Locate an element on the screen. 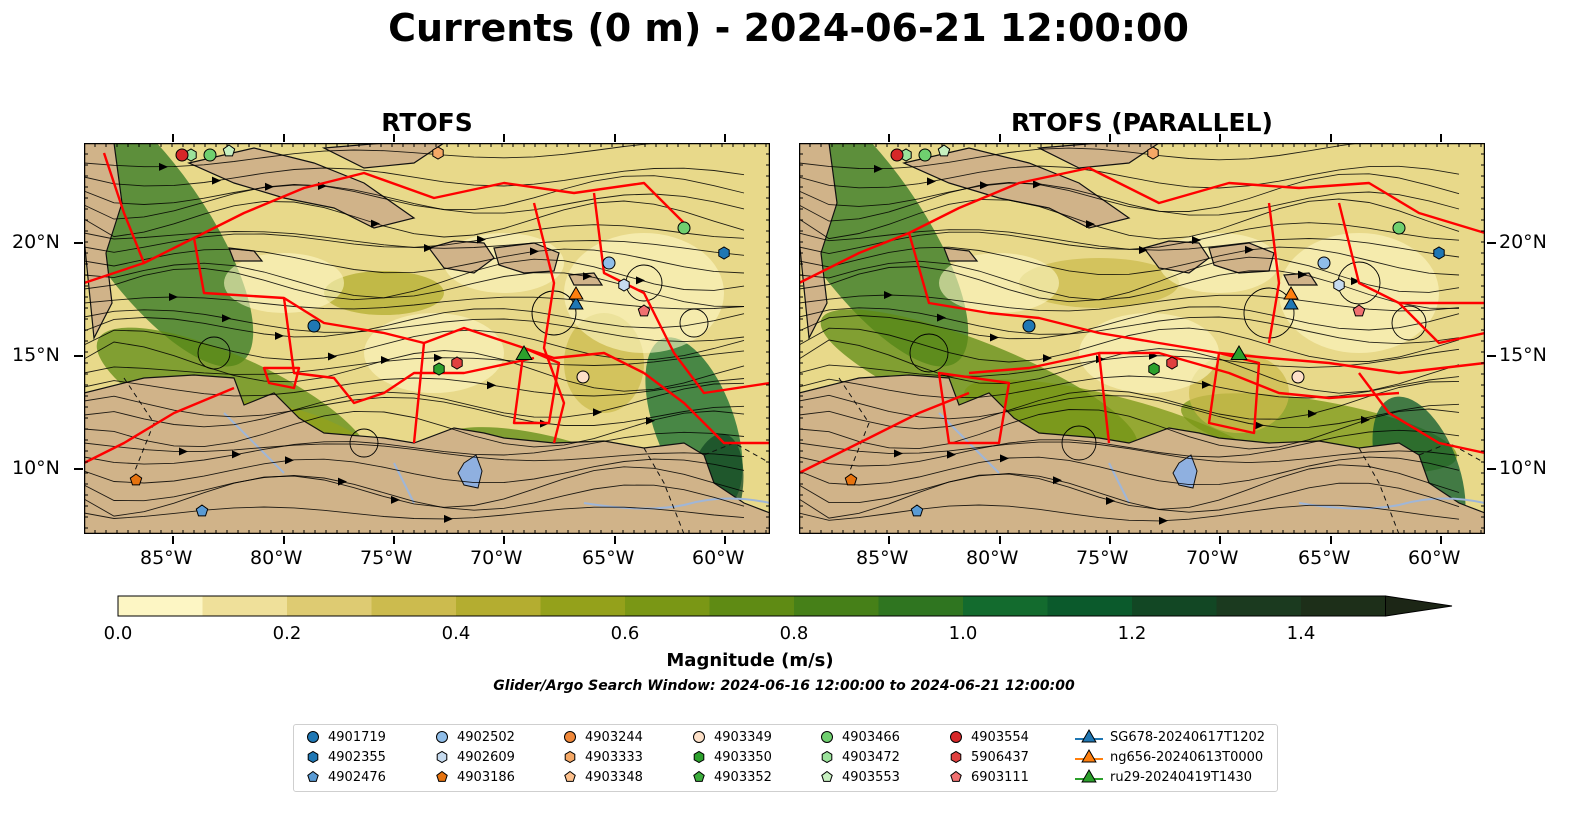 The image size is (1577, 827). colorbar-tick: 0.6 is located at coordinates (625, 633).